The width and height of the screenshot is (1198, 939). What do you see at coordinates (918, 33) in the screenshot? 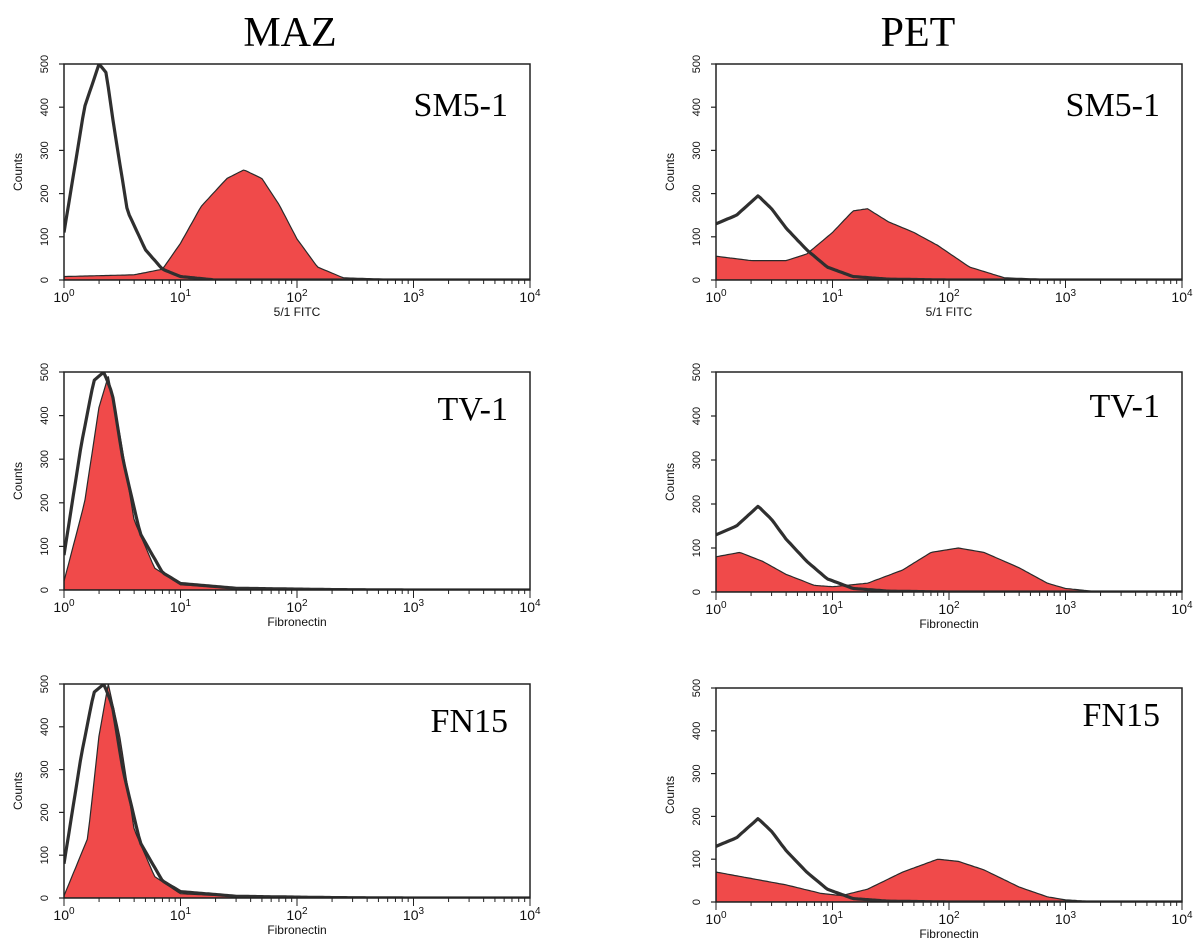
I see `column-title-pet: PET` at bounding box center [918, 33].